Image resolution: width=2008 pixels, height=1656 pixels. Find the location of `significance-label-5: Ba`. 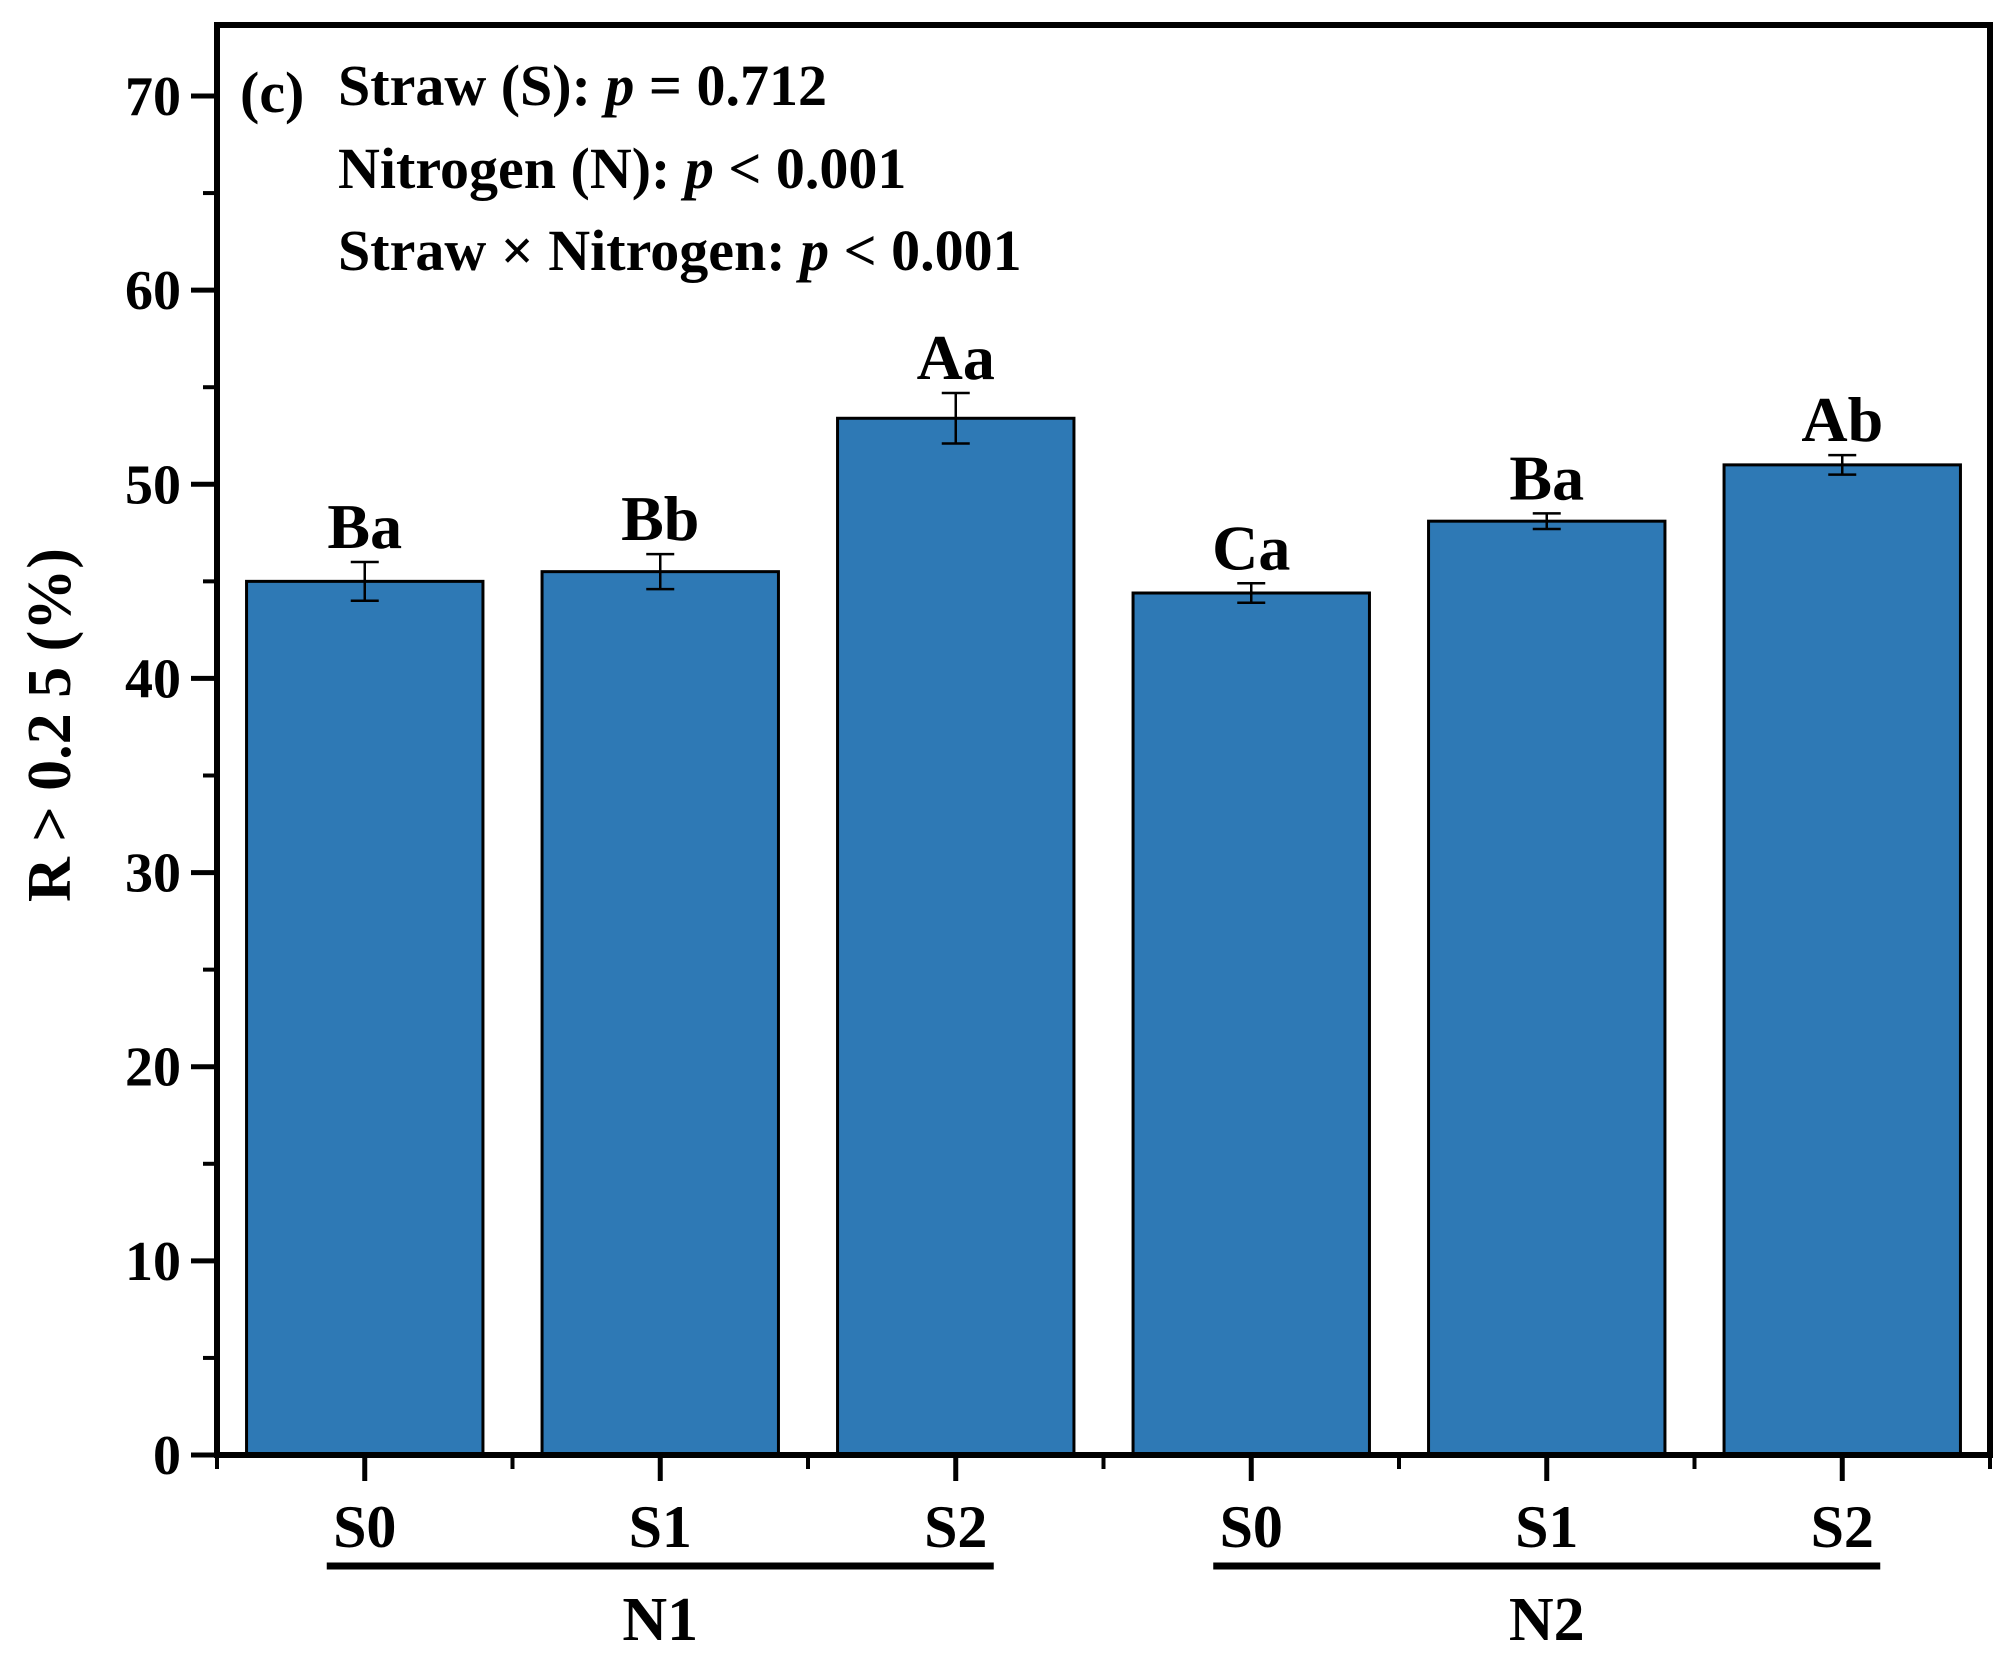

significance-label-5: Ba is located at coordinates (1546, 477).